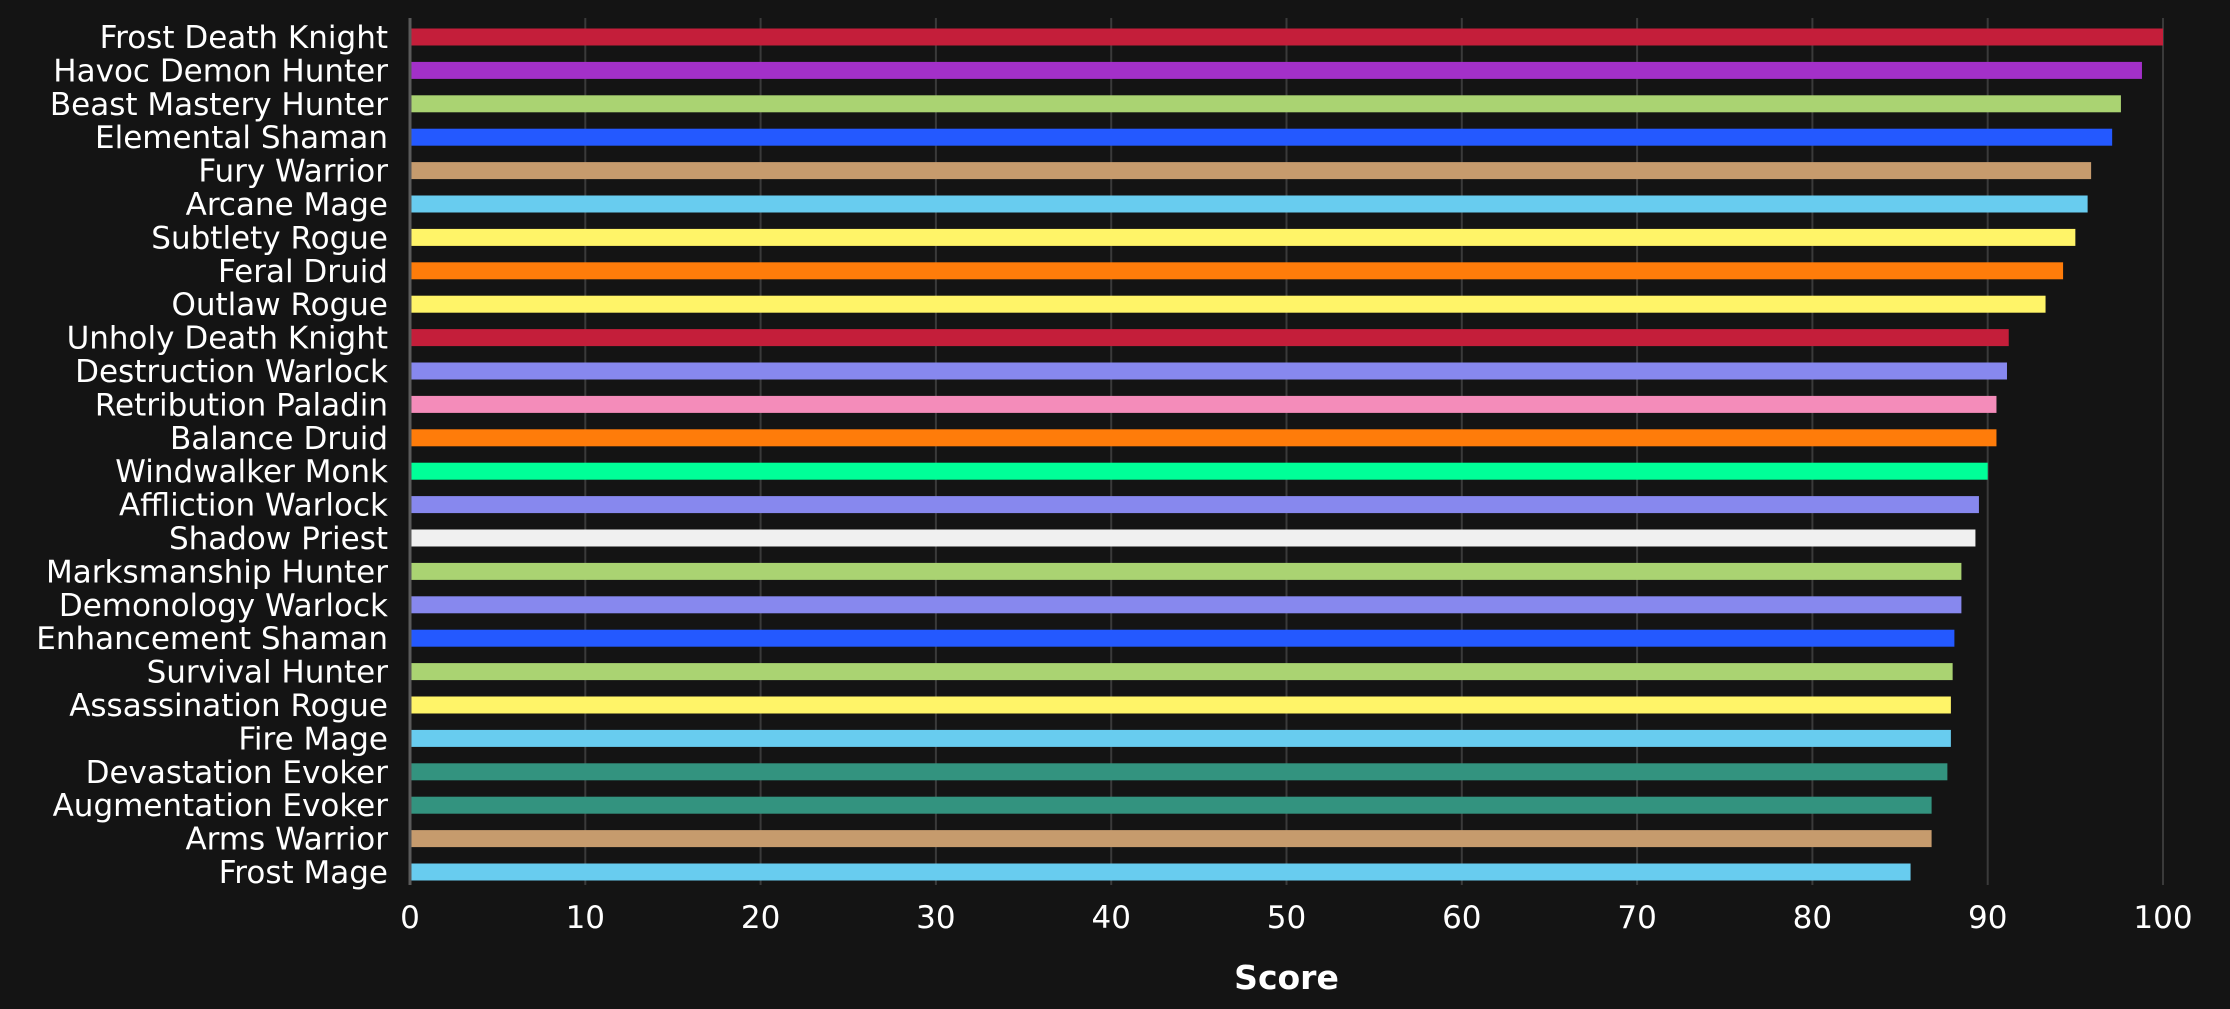 The width and height of the screenshot is (2230, 1009). I want to click on category-label: Marksmanship Hunter, so click(217, 572).